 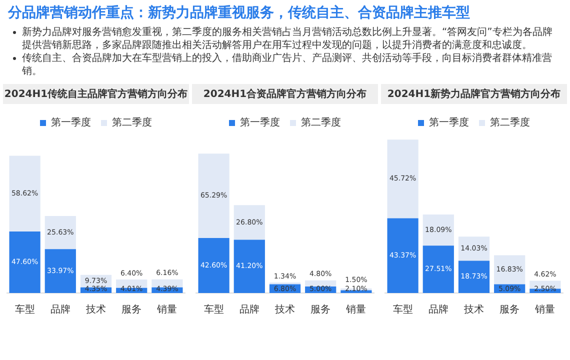 What do you see at coordinates (239, 13) in the screenshot?
I see `text: 分品牌营销动作重点：新势力品牌重视服务，传统自主、合资品牌主推车型` at bounding box center [239, 13].